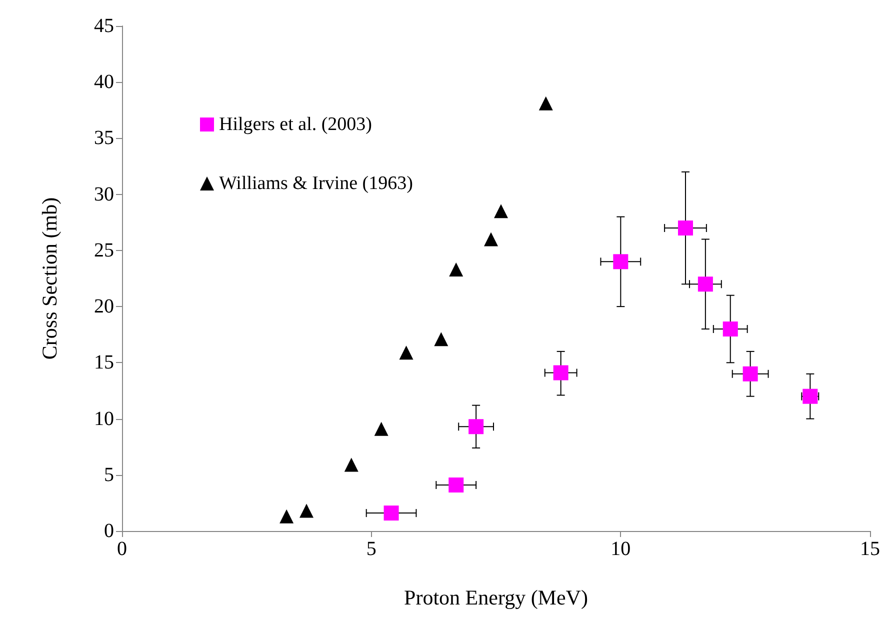 Image resolution: width=886 pixels, height=640 pixels. I want to click on y-tick-label: 0, so click(109, 531).